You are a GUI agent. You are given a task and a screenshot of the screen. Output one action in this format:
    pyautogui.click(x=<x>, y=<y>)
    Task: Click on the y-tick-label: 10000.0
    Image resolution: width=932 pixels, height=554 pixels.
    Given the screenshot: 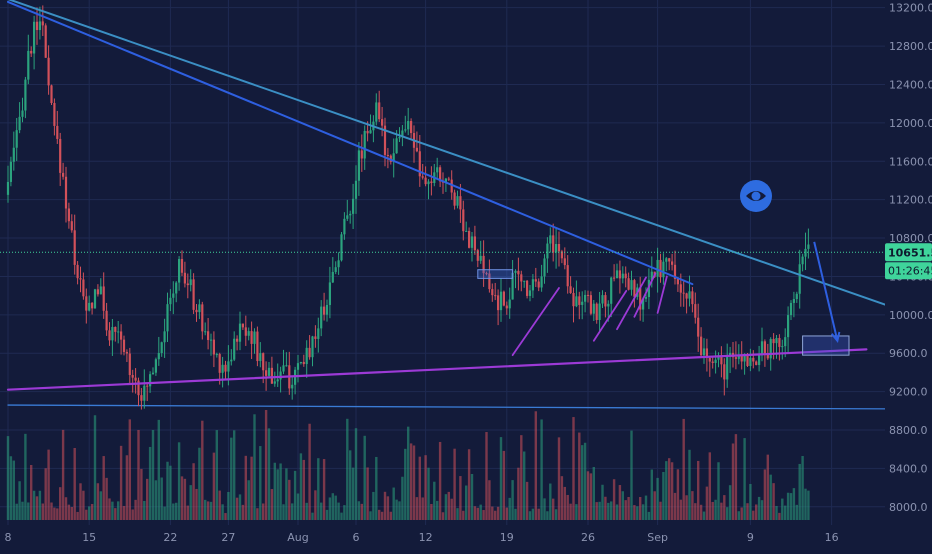 What is the action you would take?
    pyautogui.click(x=910, y=315)
    